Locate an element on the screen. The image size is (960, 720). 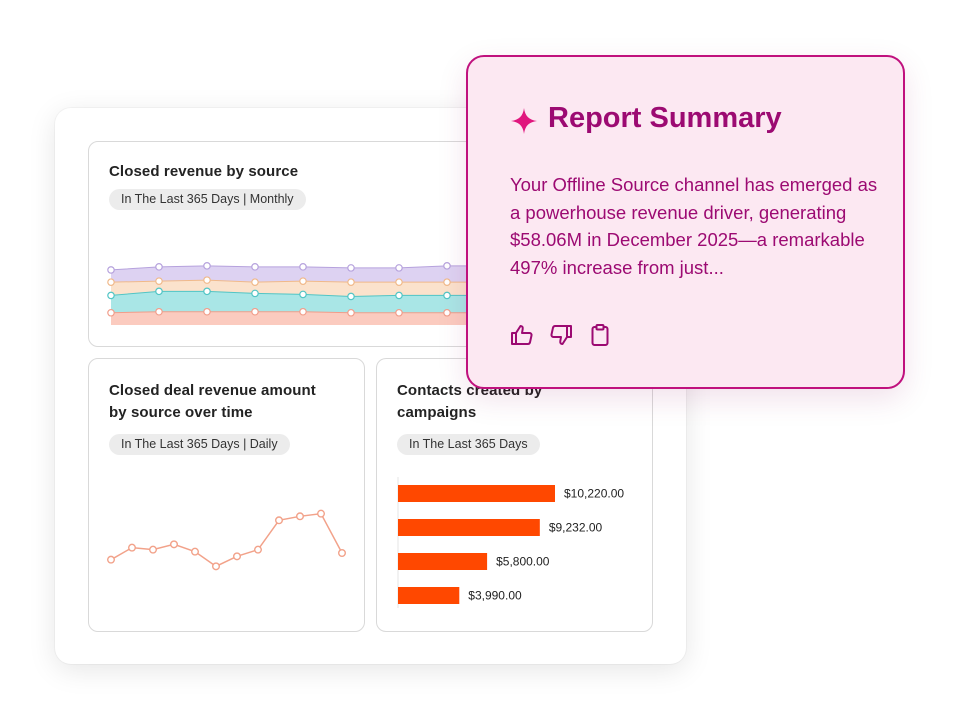
bar-value-label: $5,800.00 is located at coordinates (523, 561).